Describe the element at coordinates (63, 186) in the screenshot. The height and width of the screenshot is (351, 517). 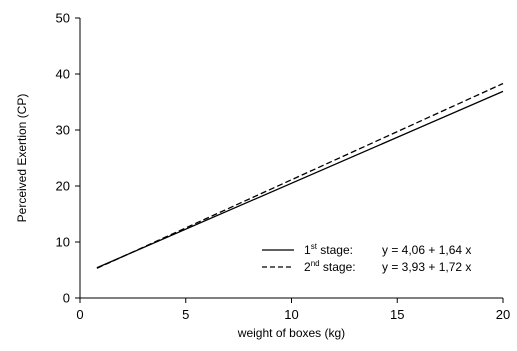
I see `y-tick-label: 20` at that location.